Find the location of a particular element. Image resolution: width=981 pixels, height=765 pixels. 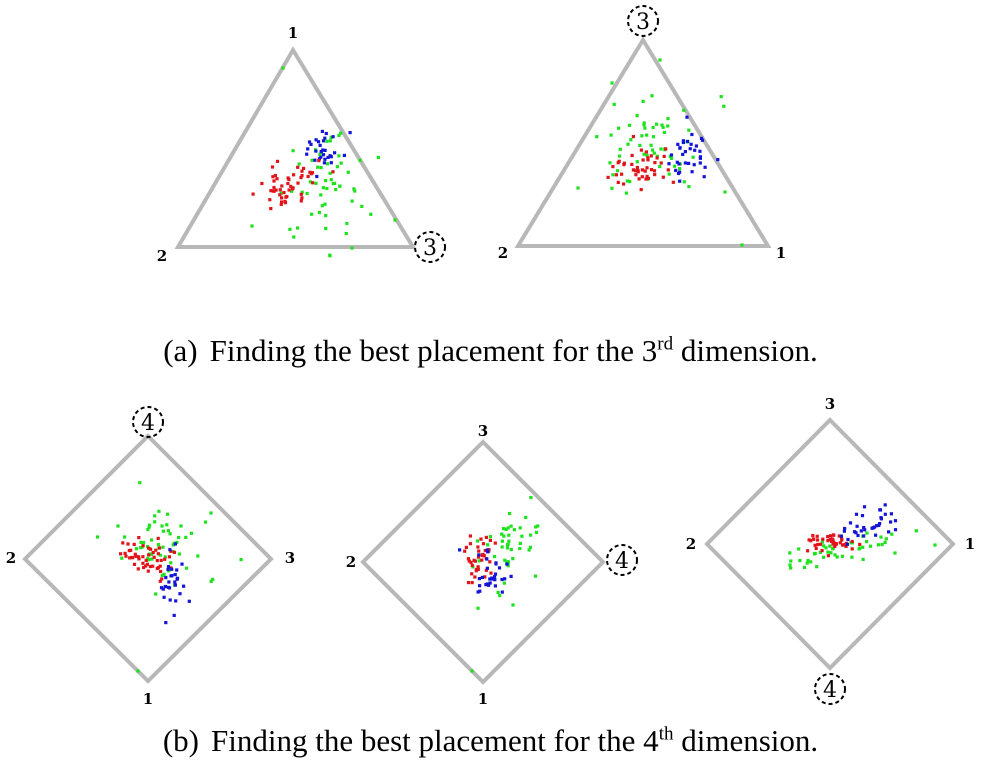

plot-a1: 1 2 3 is located at coordinates (301, 144).